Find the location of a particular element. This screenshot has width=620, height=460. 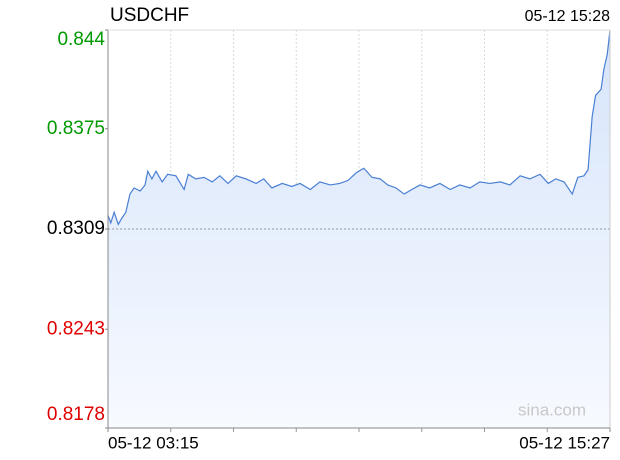

x-tick-label: 05-12 15:27 is located at coordinates (564, 442).